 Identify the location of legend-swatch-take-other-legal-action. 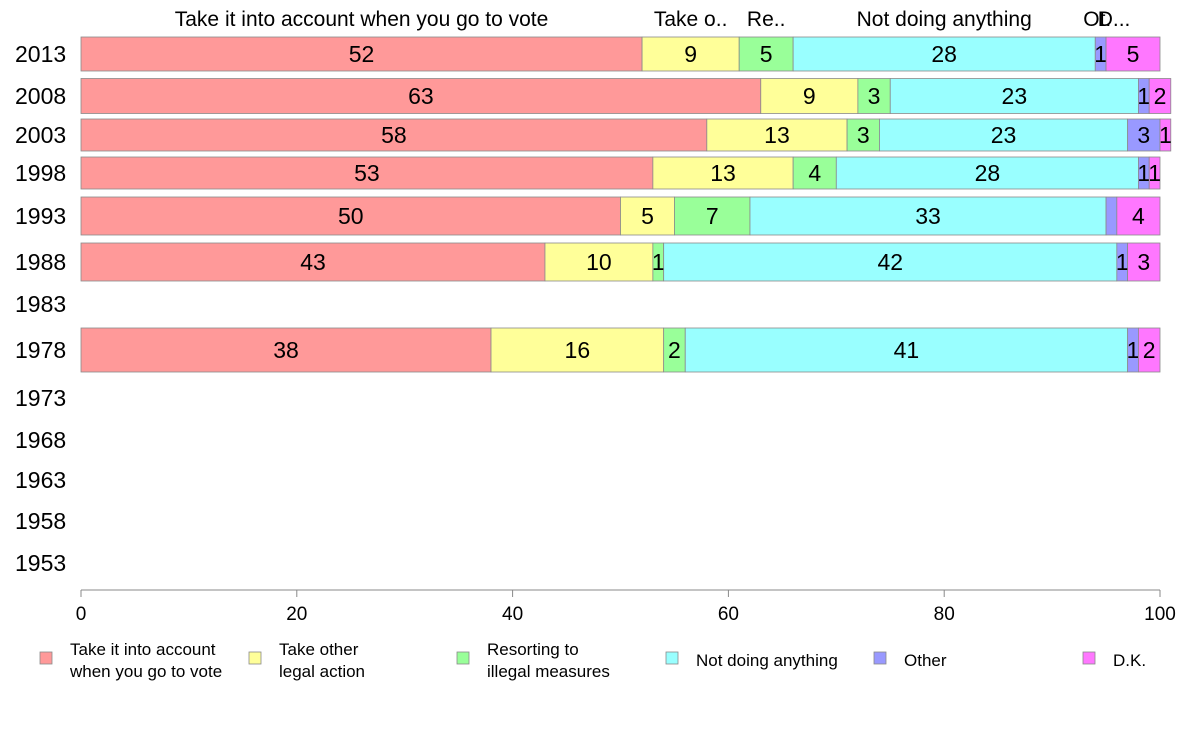
(255, 658).